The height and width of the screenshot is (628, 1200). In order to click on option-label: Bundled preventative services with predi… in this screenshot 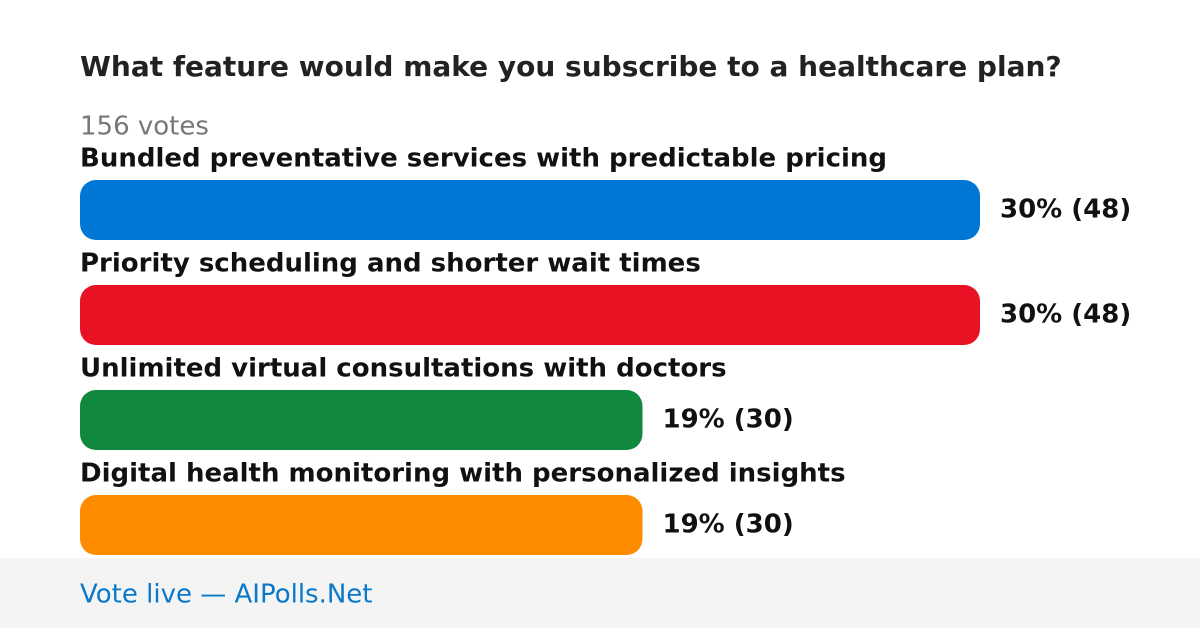, I will do `click(483, 159)`.